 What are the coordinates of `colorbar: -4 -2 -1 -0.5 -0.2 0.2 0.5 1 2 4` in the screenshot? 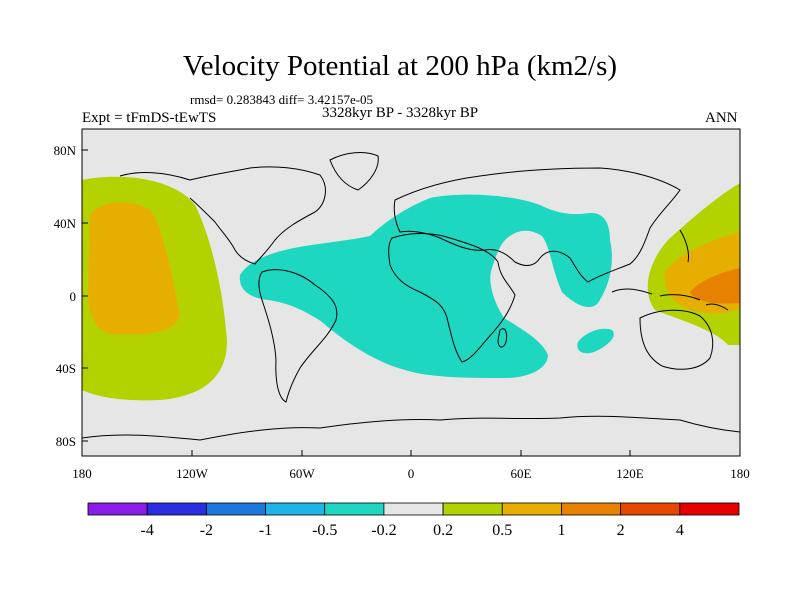 It's located at (413, 520).